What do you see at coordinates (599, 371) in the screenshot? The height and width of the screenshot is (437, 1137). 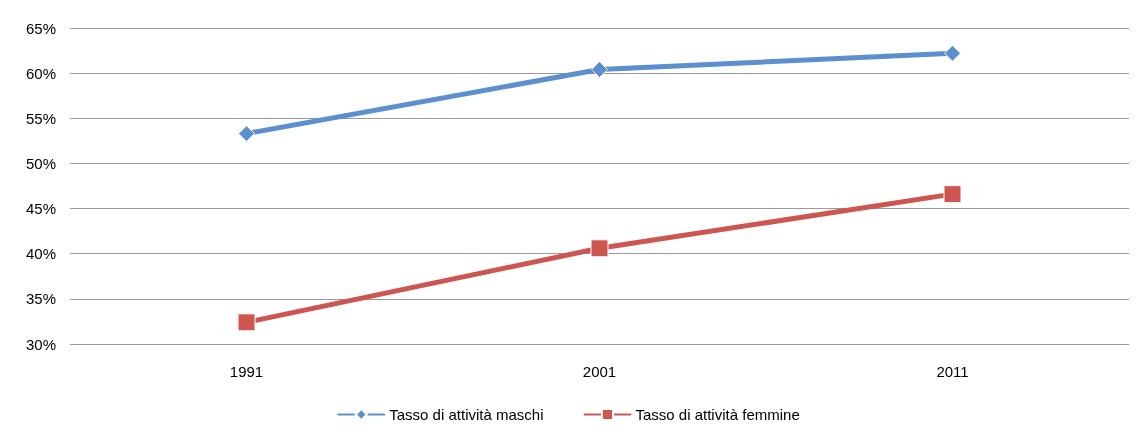 I see `x-tick-label: 2001` at bounding box center [599, 371].